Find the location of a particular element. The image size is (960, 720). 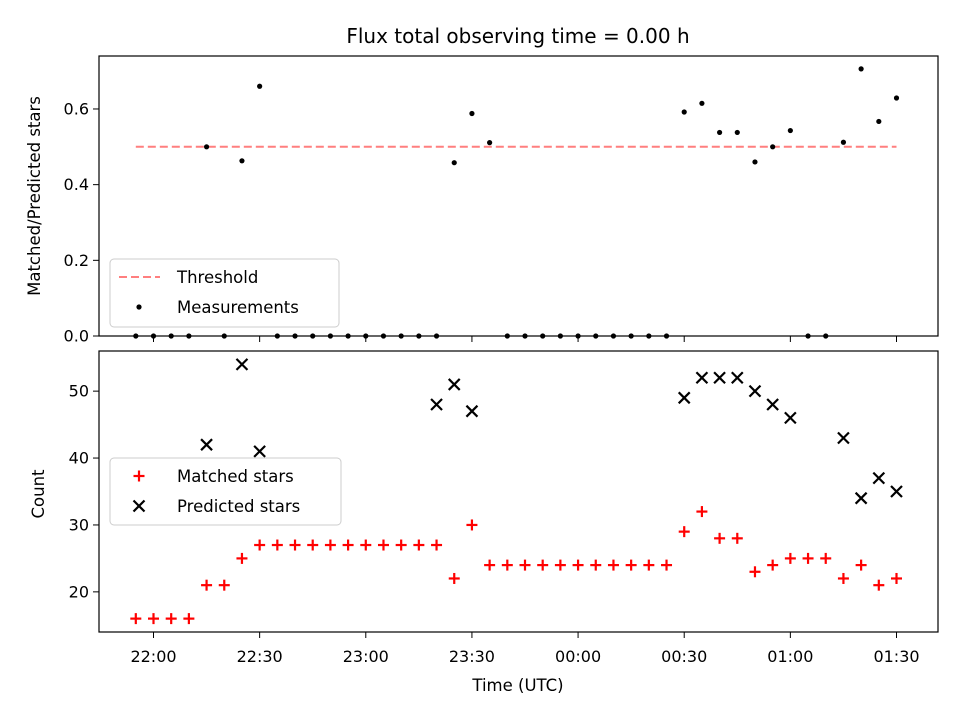

top-y-axis-label: Matched/Predicted stars is located at coordinates (34, 196).